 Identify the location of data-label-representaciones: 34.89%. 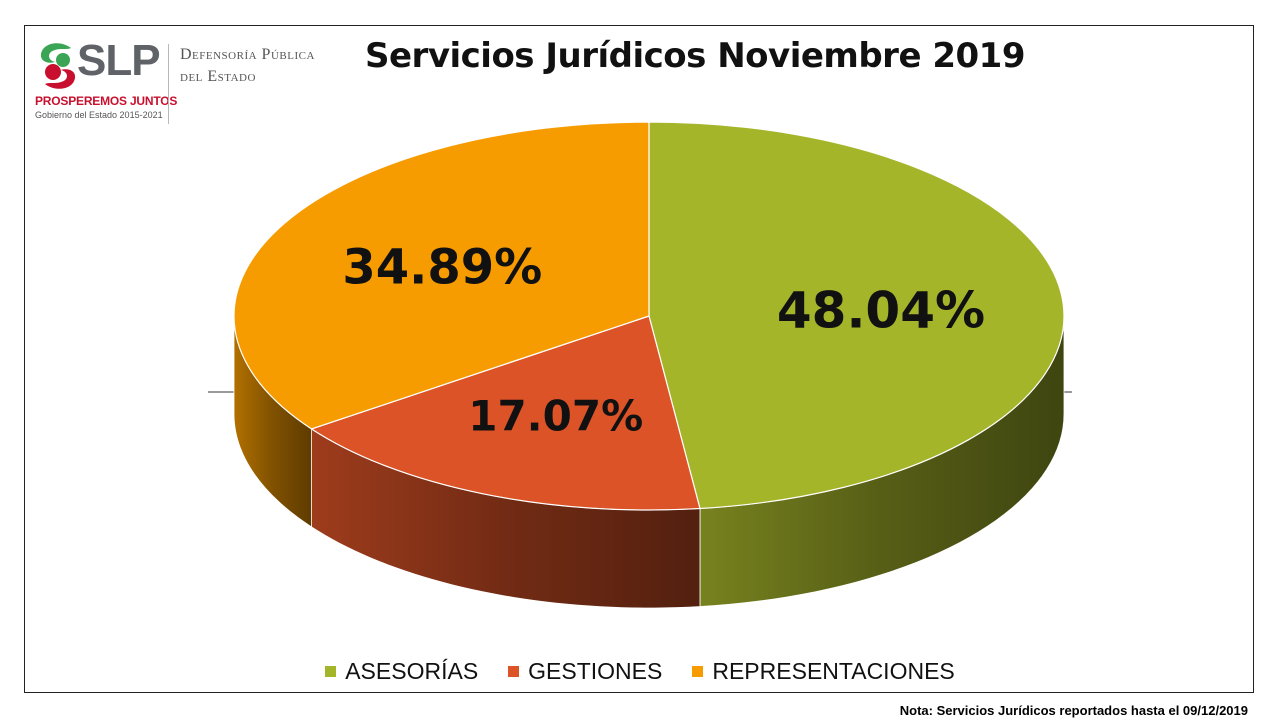
(442, 268).